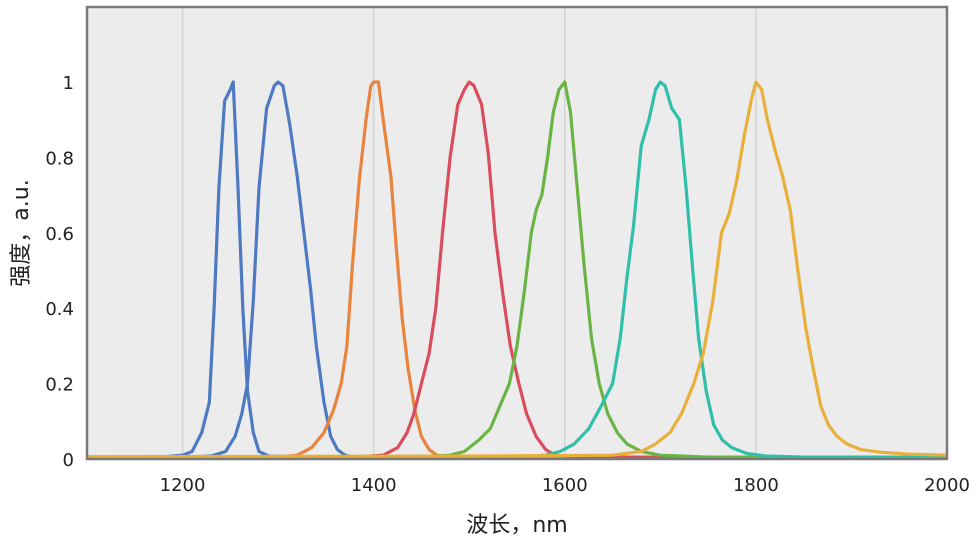  What do you see at coordinates (947, 485) in the screenshot?
I see `x-tick-label: 2000` at bounding box center [947, 485].